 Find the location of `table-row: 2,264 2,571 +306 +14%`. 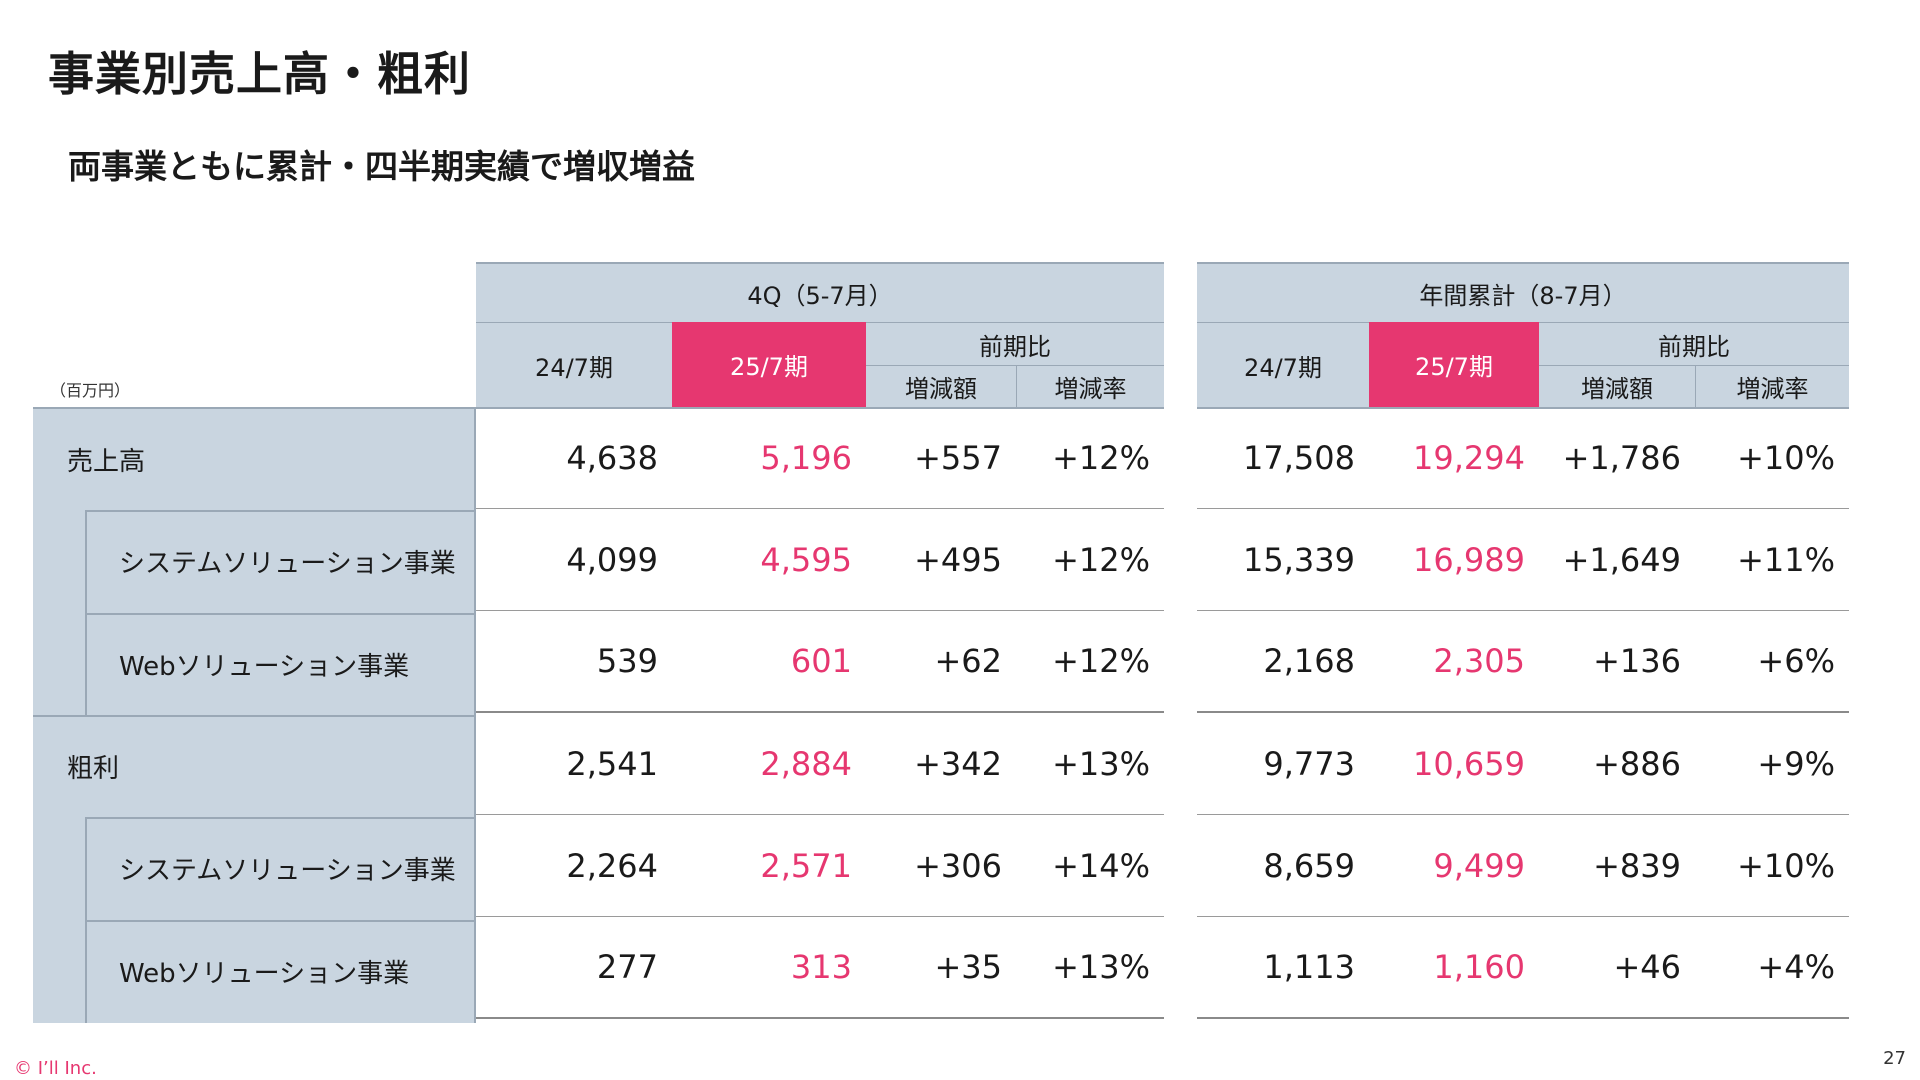

table-row: 2,264 2,571 +306 +14% is located at coordinates (820, 866).